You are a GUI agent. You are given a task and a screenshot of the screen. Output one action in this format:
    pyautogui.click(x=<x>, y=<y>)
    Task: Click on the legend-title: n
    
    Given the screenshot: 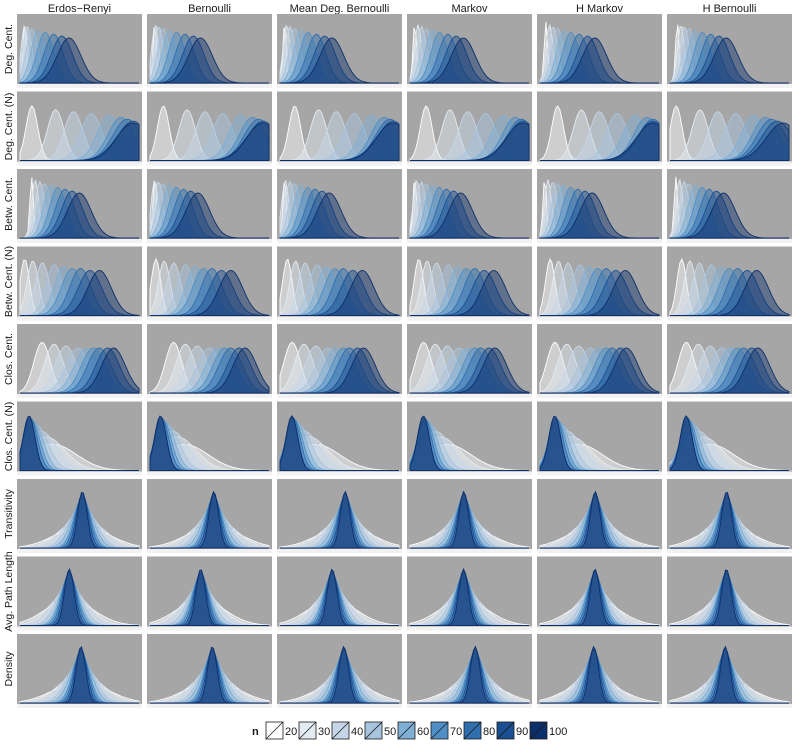 What is the action you would take?
    pyautogui.click(x=255, y=732)
    